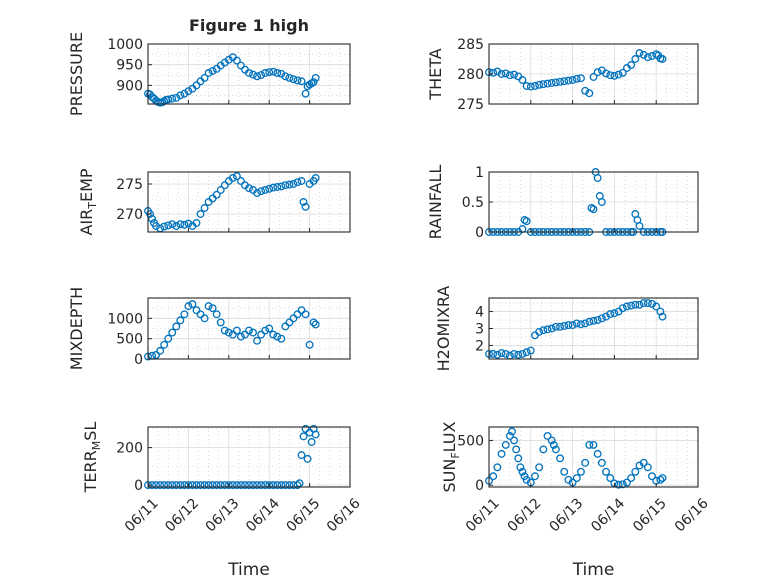  I want to click on air-temp-ytick-label-0: 270, so click(129, 215).